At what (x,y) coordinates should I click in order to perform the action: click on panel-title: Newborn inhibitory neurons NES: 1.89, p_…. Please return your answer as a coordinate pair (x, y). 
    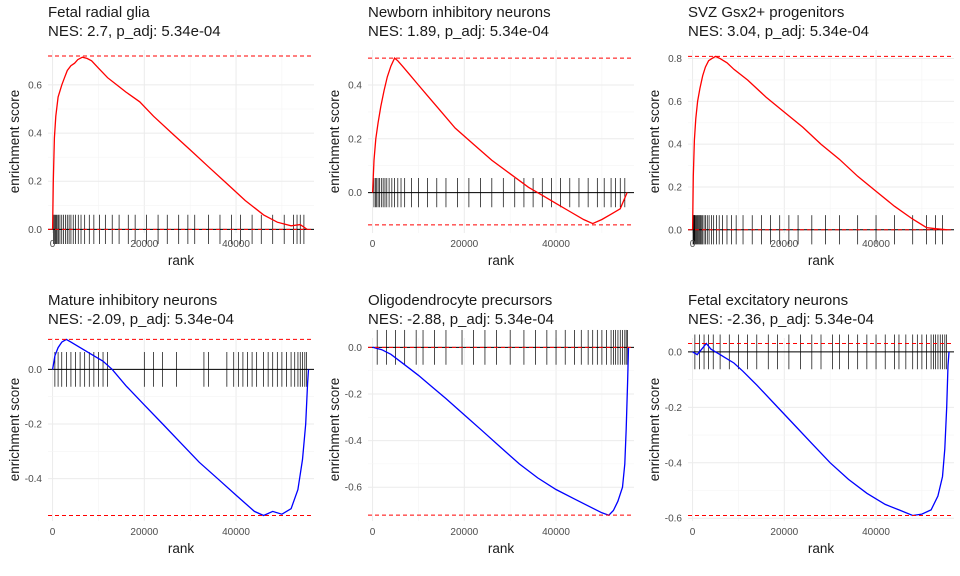
    Looking at the image, I should click on (459, 22).